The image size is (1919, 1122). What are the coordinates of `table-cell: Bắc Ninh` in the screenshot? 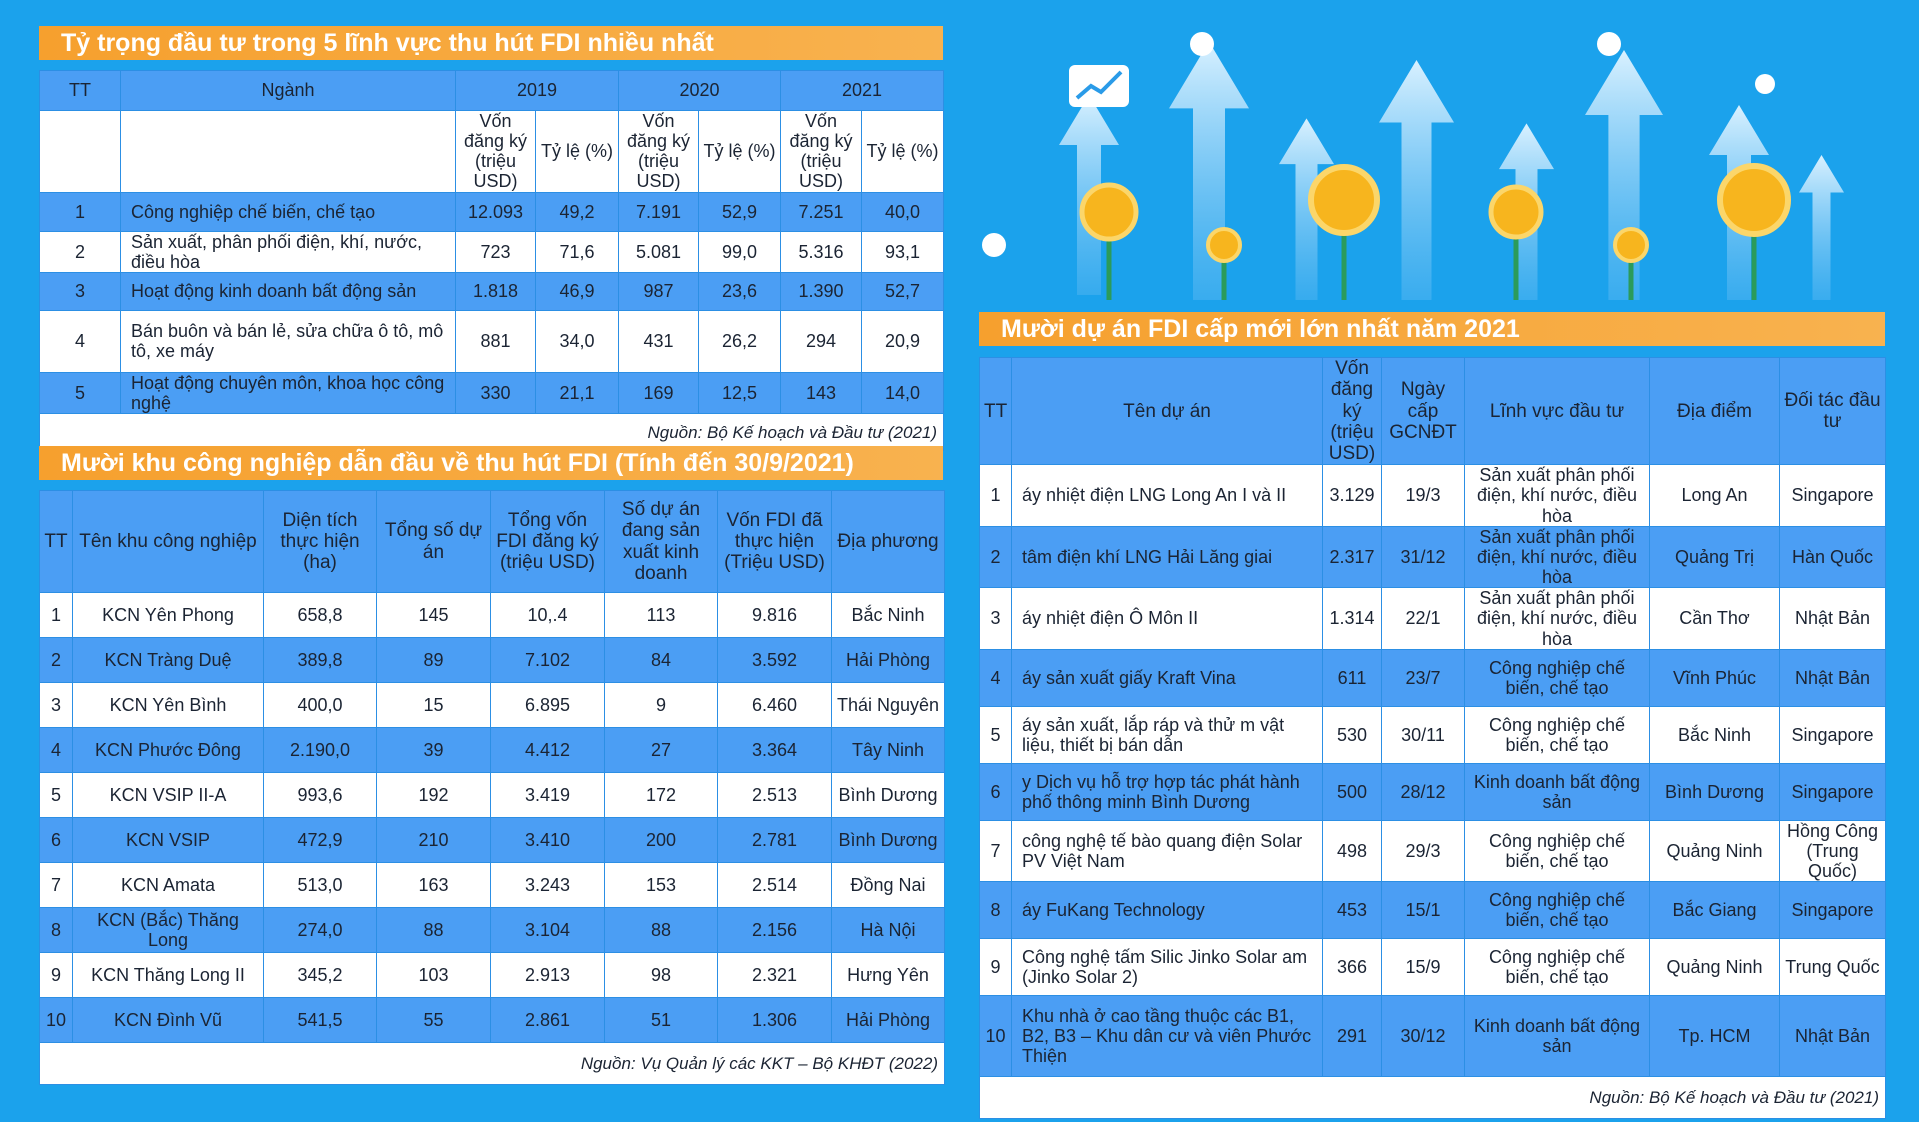 It's located at (1714, 734).